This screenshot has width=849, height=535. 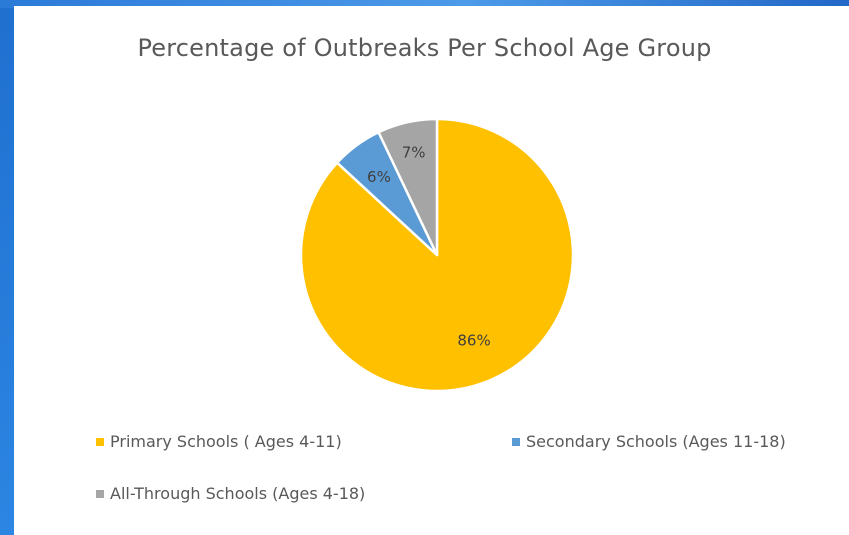 I want to click on legend-swatch-secondary, so click(x=516, y=441).